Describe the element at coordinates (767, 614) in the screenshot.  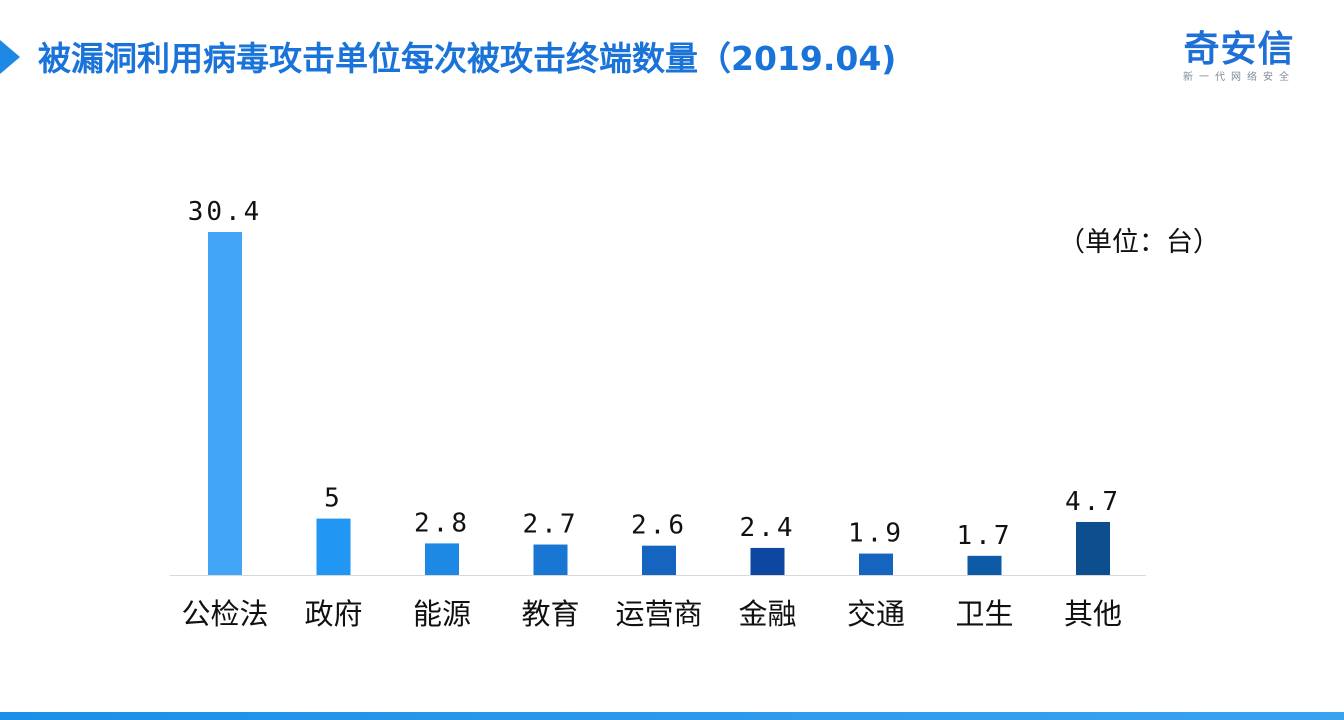
I see `category-label: 金融` at that location.